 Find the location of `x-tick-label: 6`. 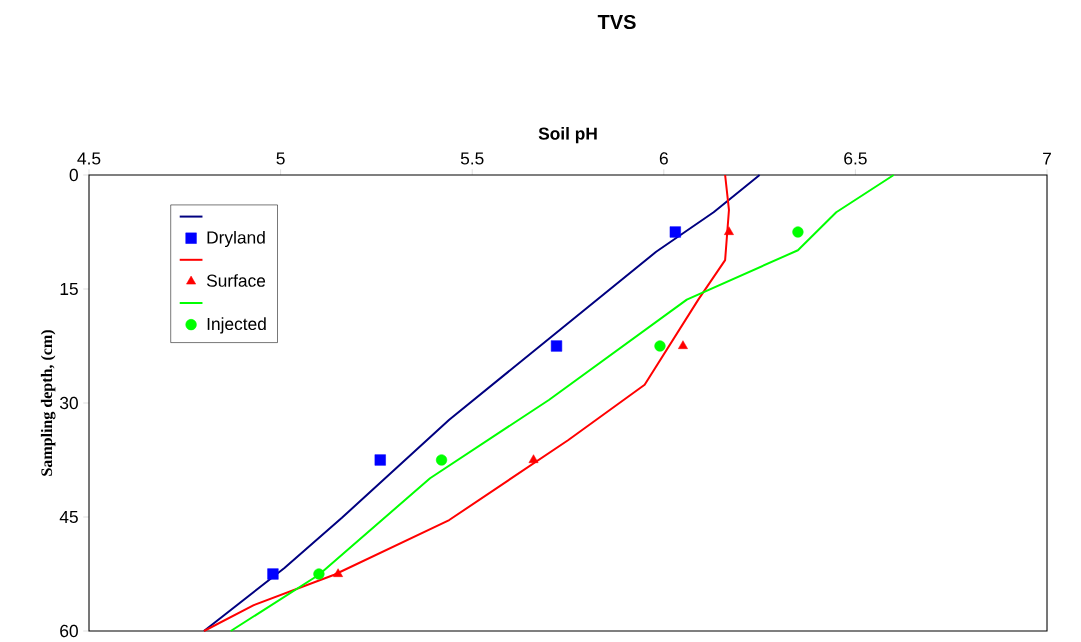

x-tick-label: 6 is located at coordinates (663, 158).